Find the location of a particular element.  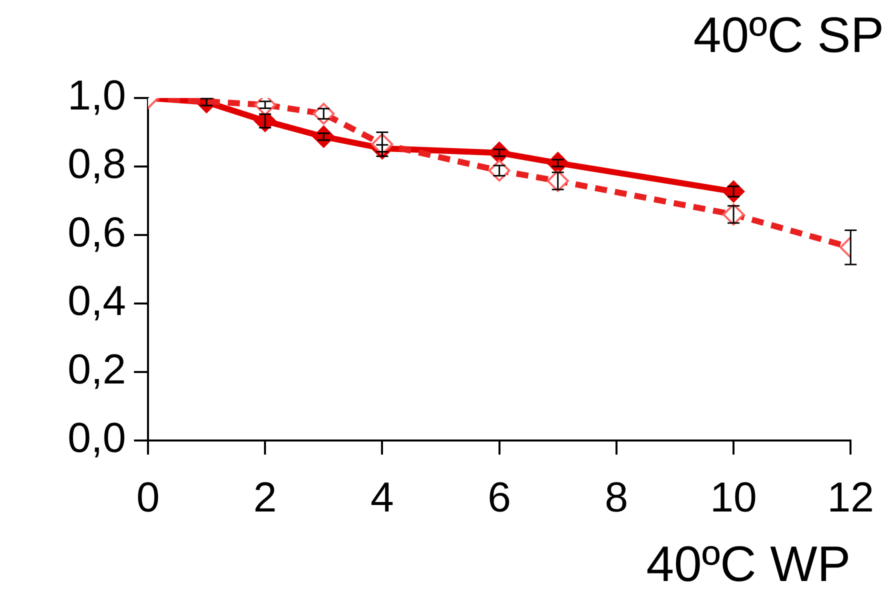

y-tick-label: 0,4 is located at coordinates (97, 300).